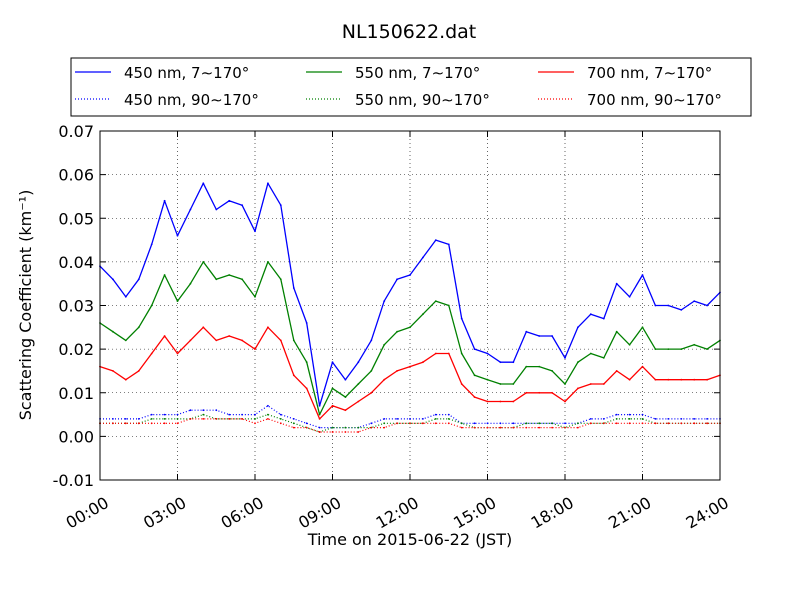 This screenshot has height=600, width=800. I want to click on legend-label: 550 nm, 7∼170°, so click(417, 73).